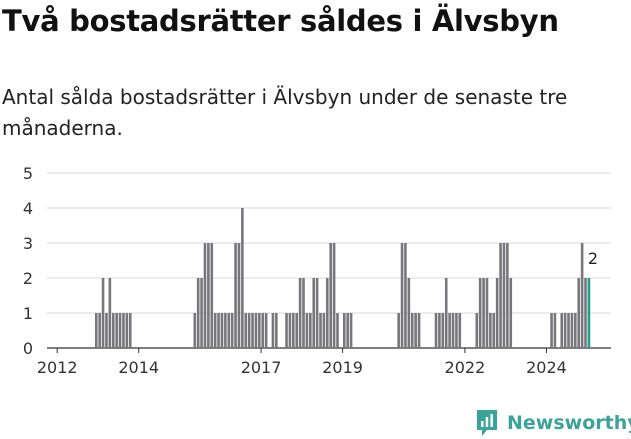 The width and height of the screenshot is (631, 439). Describe the element at coordinates (546, 367) in the screenshot. I see `x-tick-label: 2024` at that location.